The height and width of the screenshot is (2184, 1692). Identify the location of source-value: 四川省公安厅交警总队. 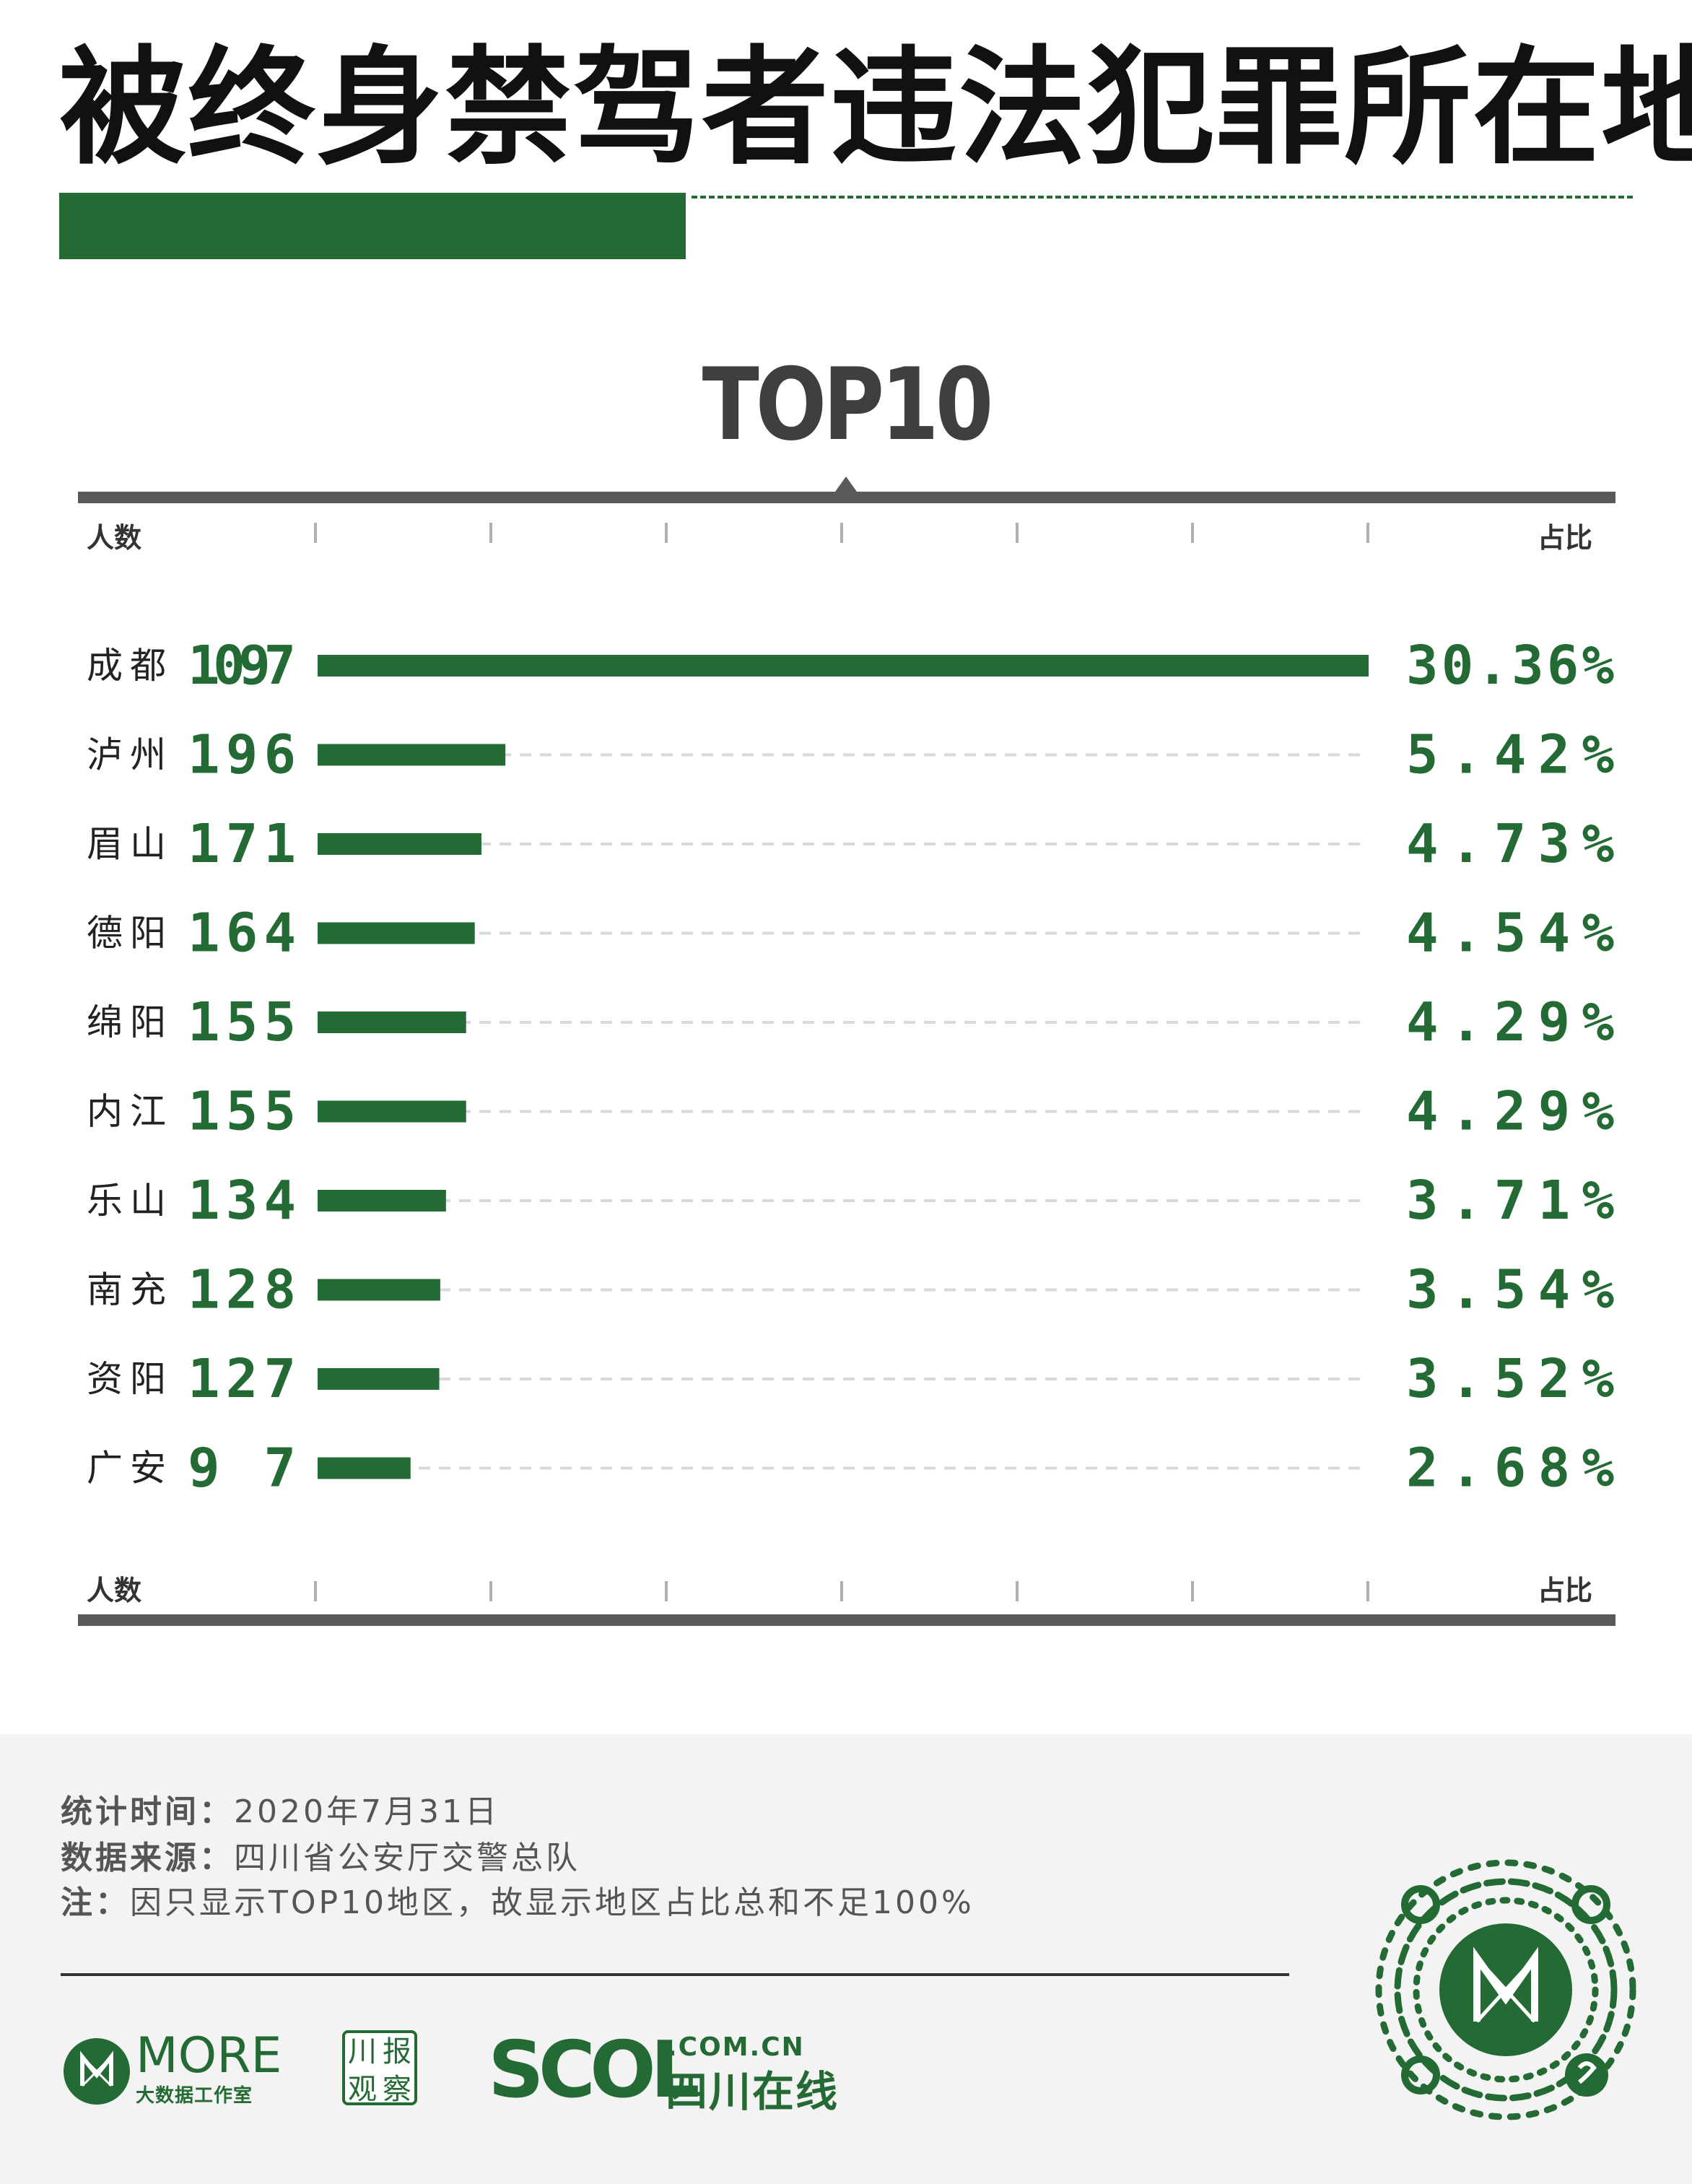
(407, 1858).